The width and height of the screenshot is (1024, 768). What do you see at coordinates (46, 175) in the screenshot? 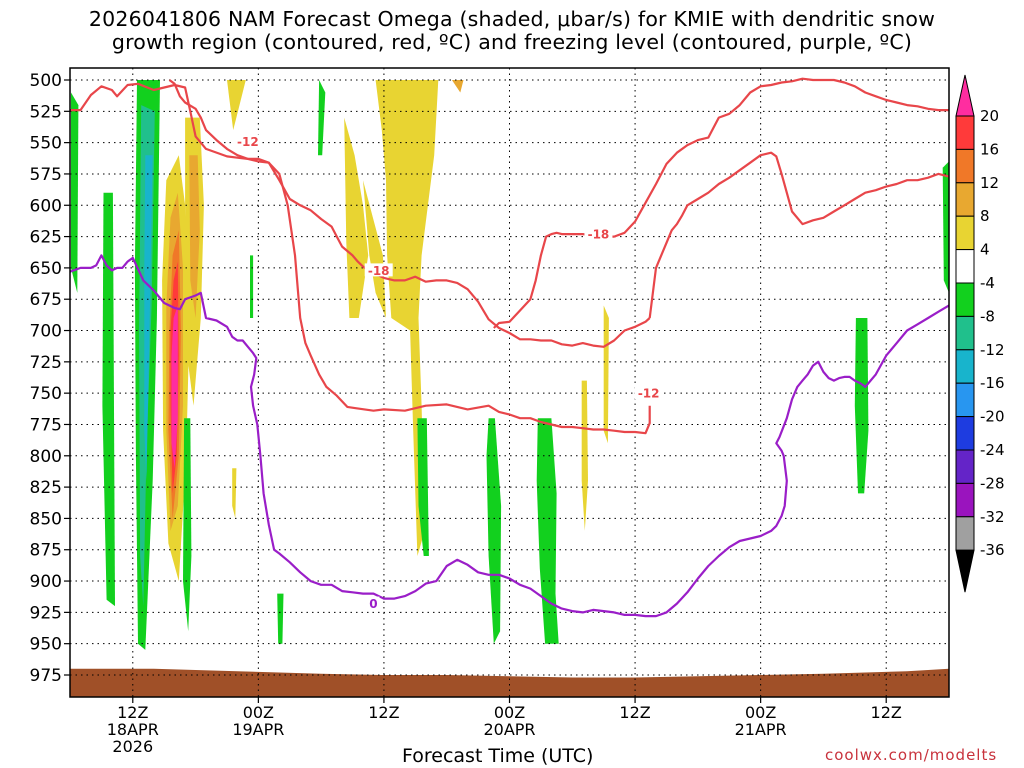
I see `y-tick-label-575: 575` at bounding box center [46, 175].